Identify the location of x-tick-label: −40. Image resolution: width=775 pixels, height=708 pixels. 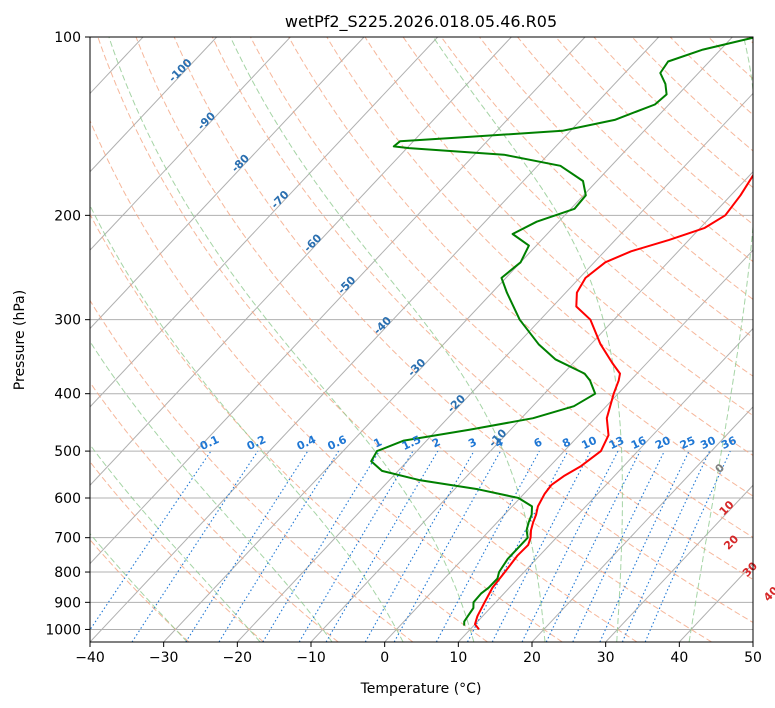
(90, 658).